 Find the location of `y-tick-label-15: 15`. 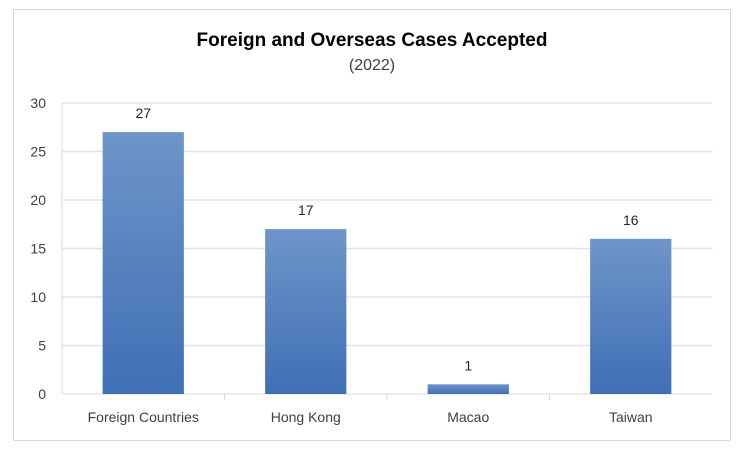

y-tick-label-15: 15 is located at coordinates (38, 249).